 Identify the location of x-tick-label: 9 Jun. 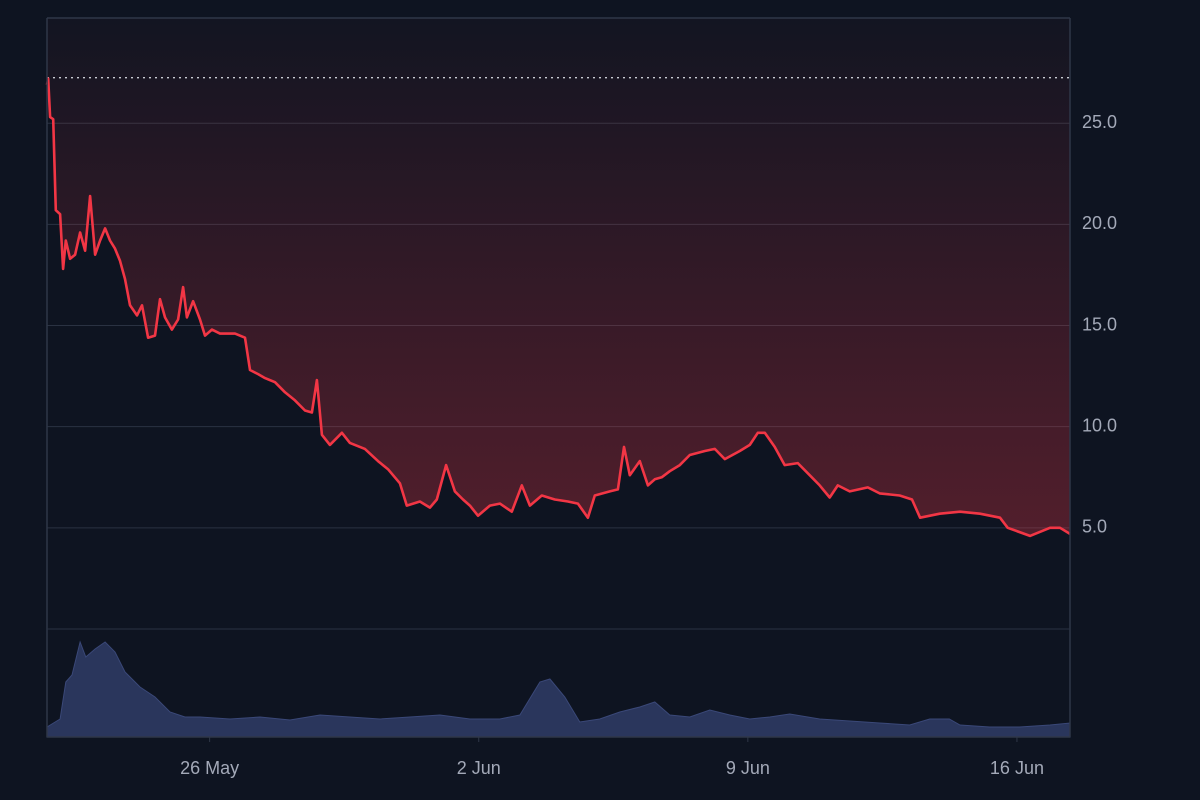
(748, 768).